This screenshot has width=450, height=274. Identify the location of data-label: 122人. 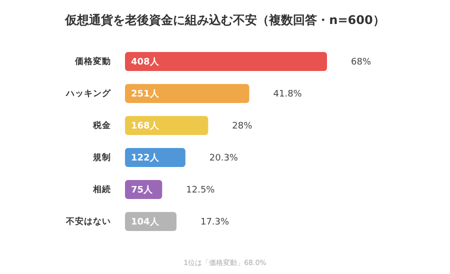
(145, 158).